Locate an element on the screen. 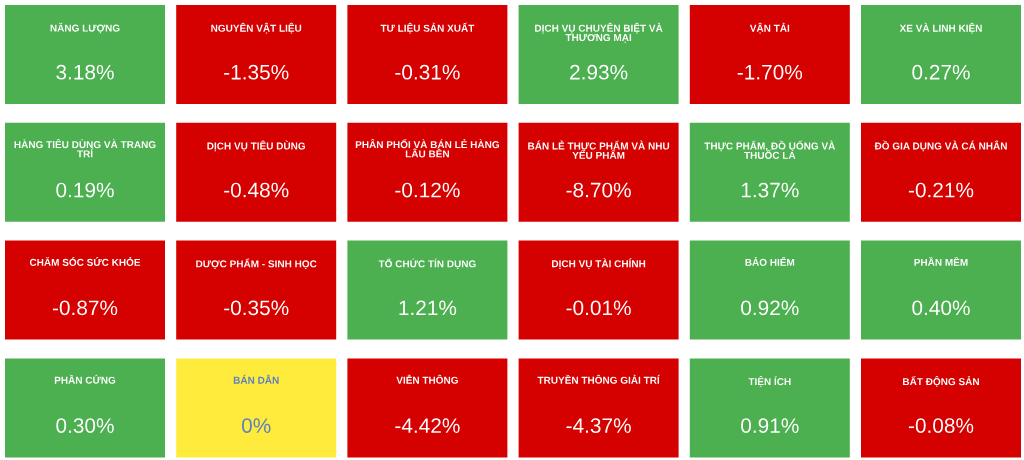 The image size is (1024, 460). category-label: HÀNG TIÊU DÙNG VÀ TRANG TRÍ is located at coordinates (85, 148).